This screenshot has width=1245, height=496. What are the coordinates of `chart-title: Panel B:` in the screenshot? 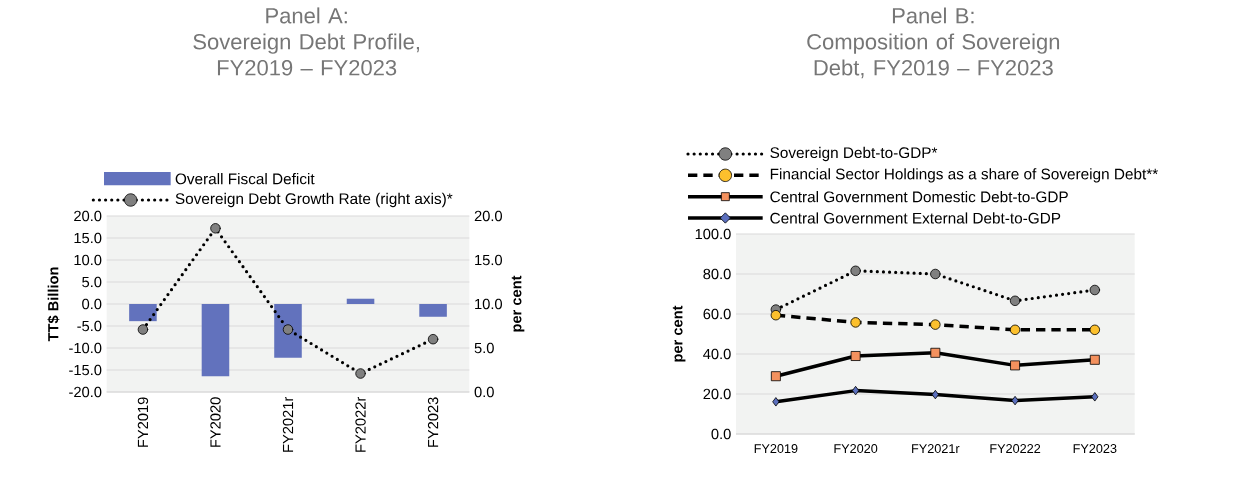 It's located at (933, 15).